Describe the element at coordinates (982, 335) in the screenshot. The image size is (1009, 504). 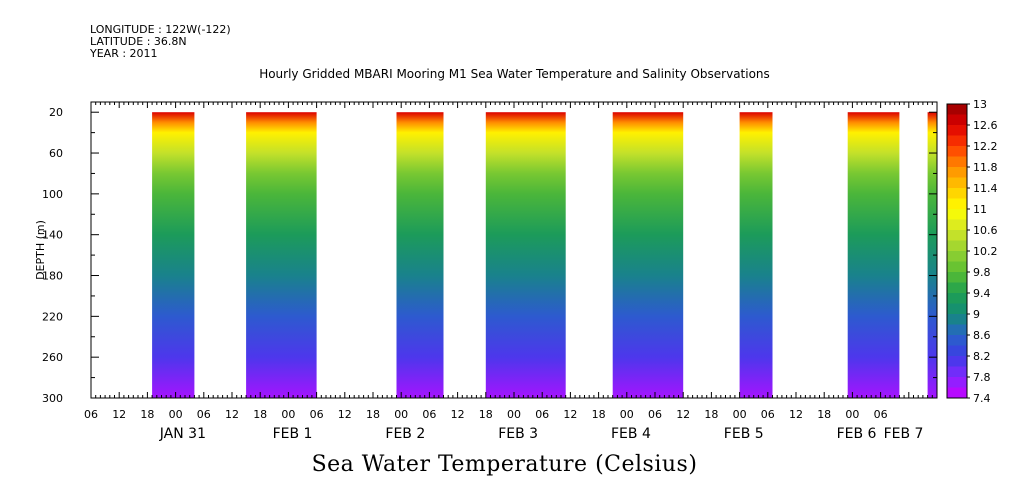
I see `colorbar-label: 8.6` at that location.